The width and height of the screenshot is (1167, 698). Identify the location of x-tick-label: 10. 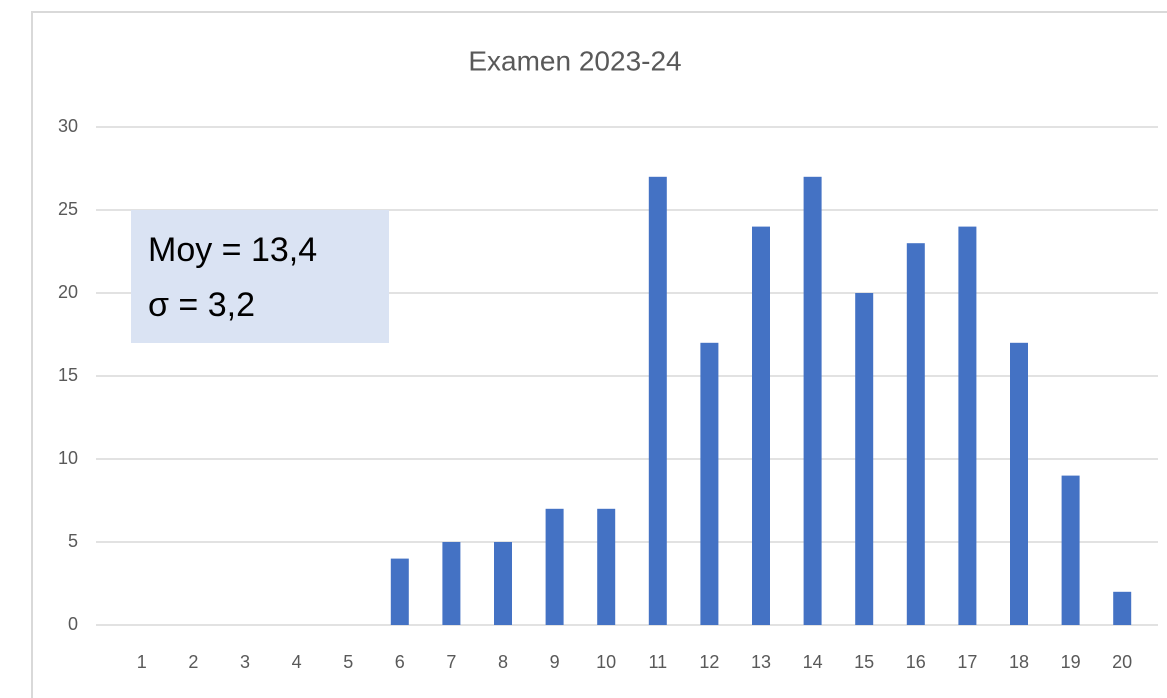
(606, 662).